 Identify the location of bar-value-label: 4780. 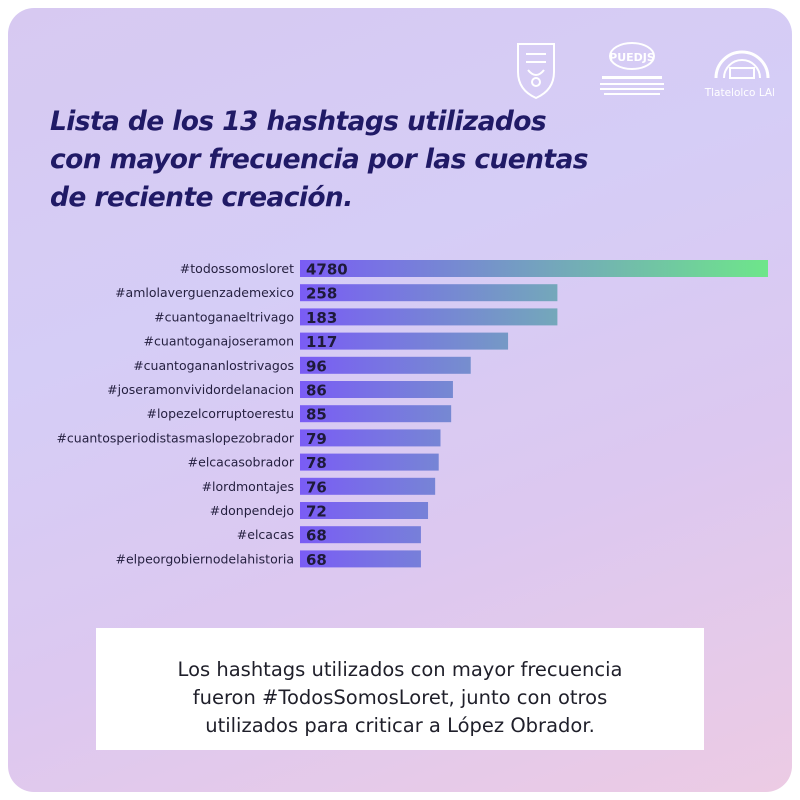
(327, 270).